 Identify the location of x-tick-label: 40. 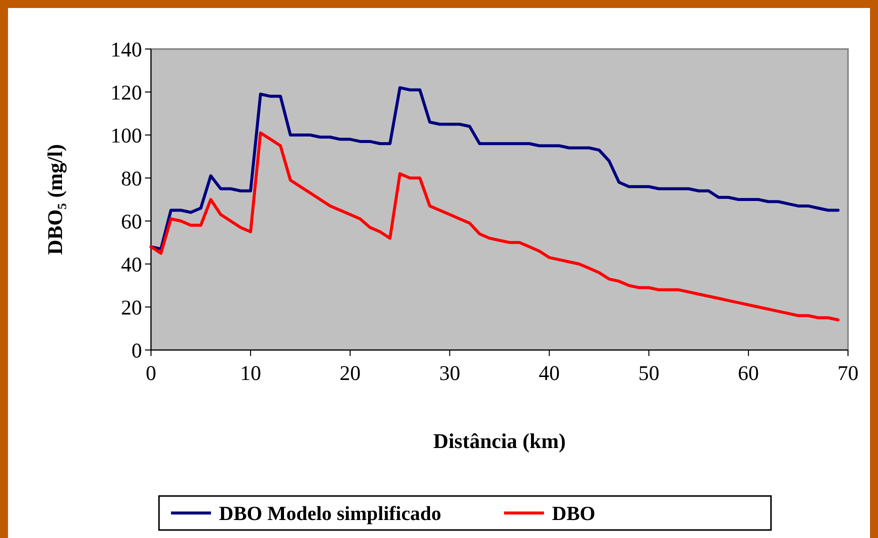
(549, 373).